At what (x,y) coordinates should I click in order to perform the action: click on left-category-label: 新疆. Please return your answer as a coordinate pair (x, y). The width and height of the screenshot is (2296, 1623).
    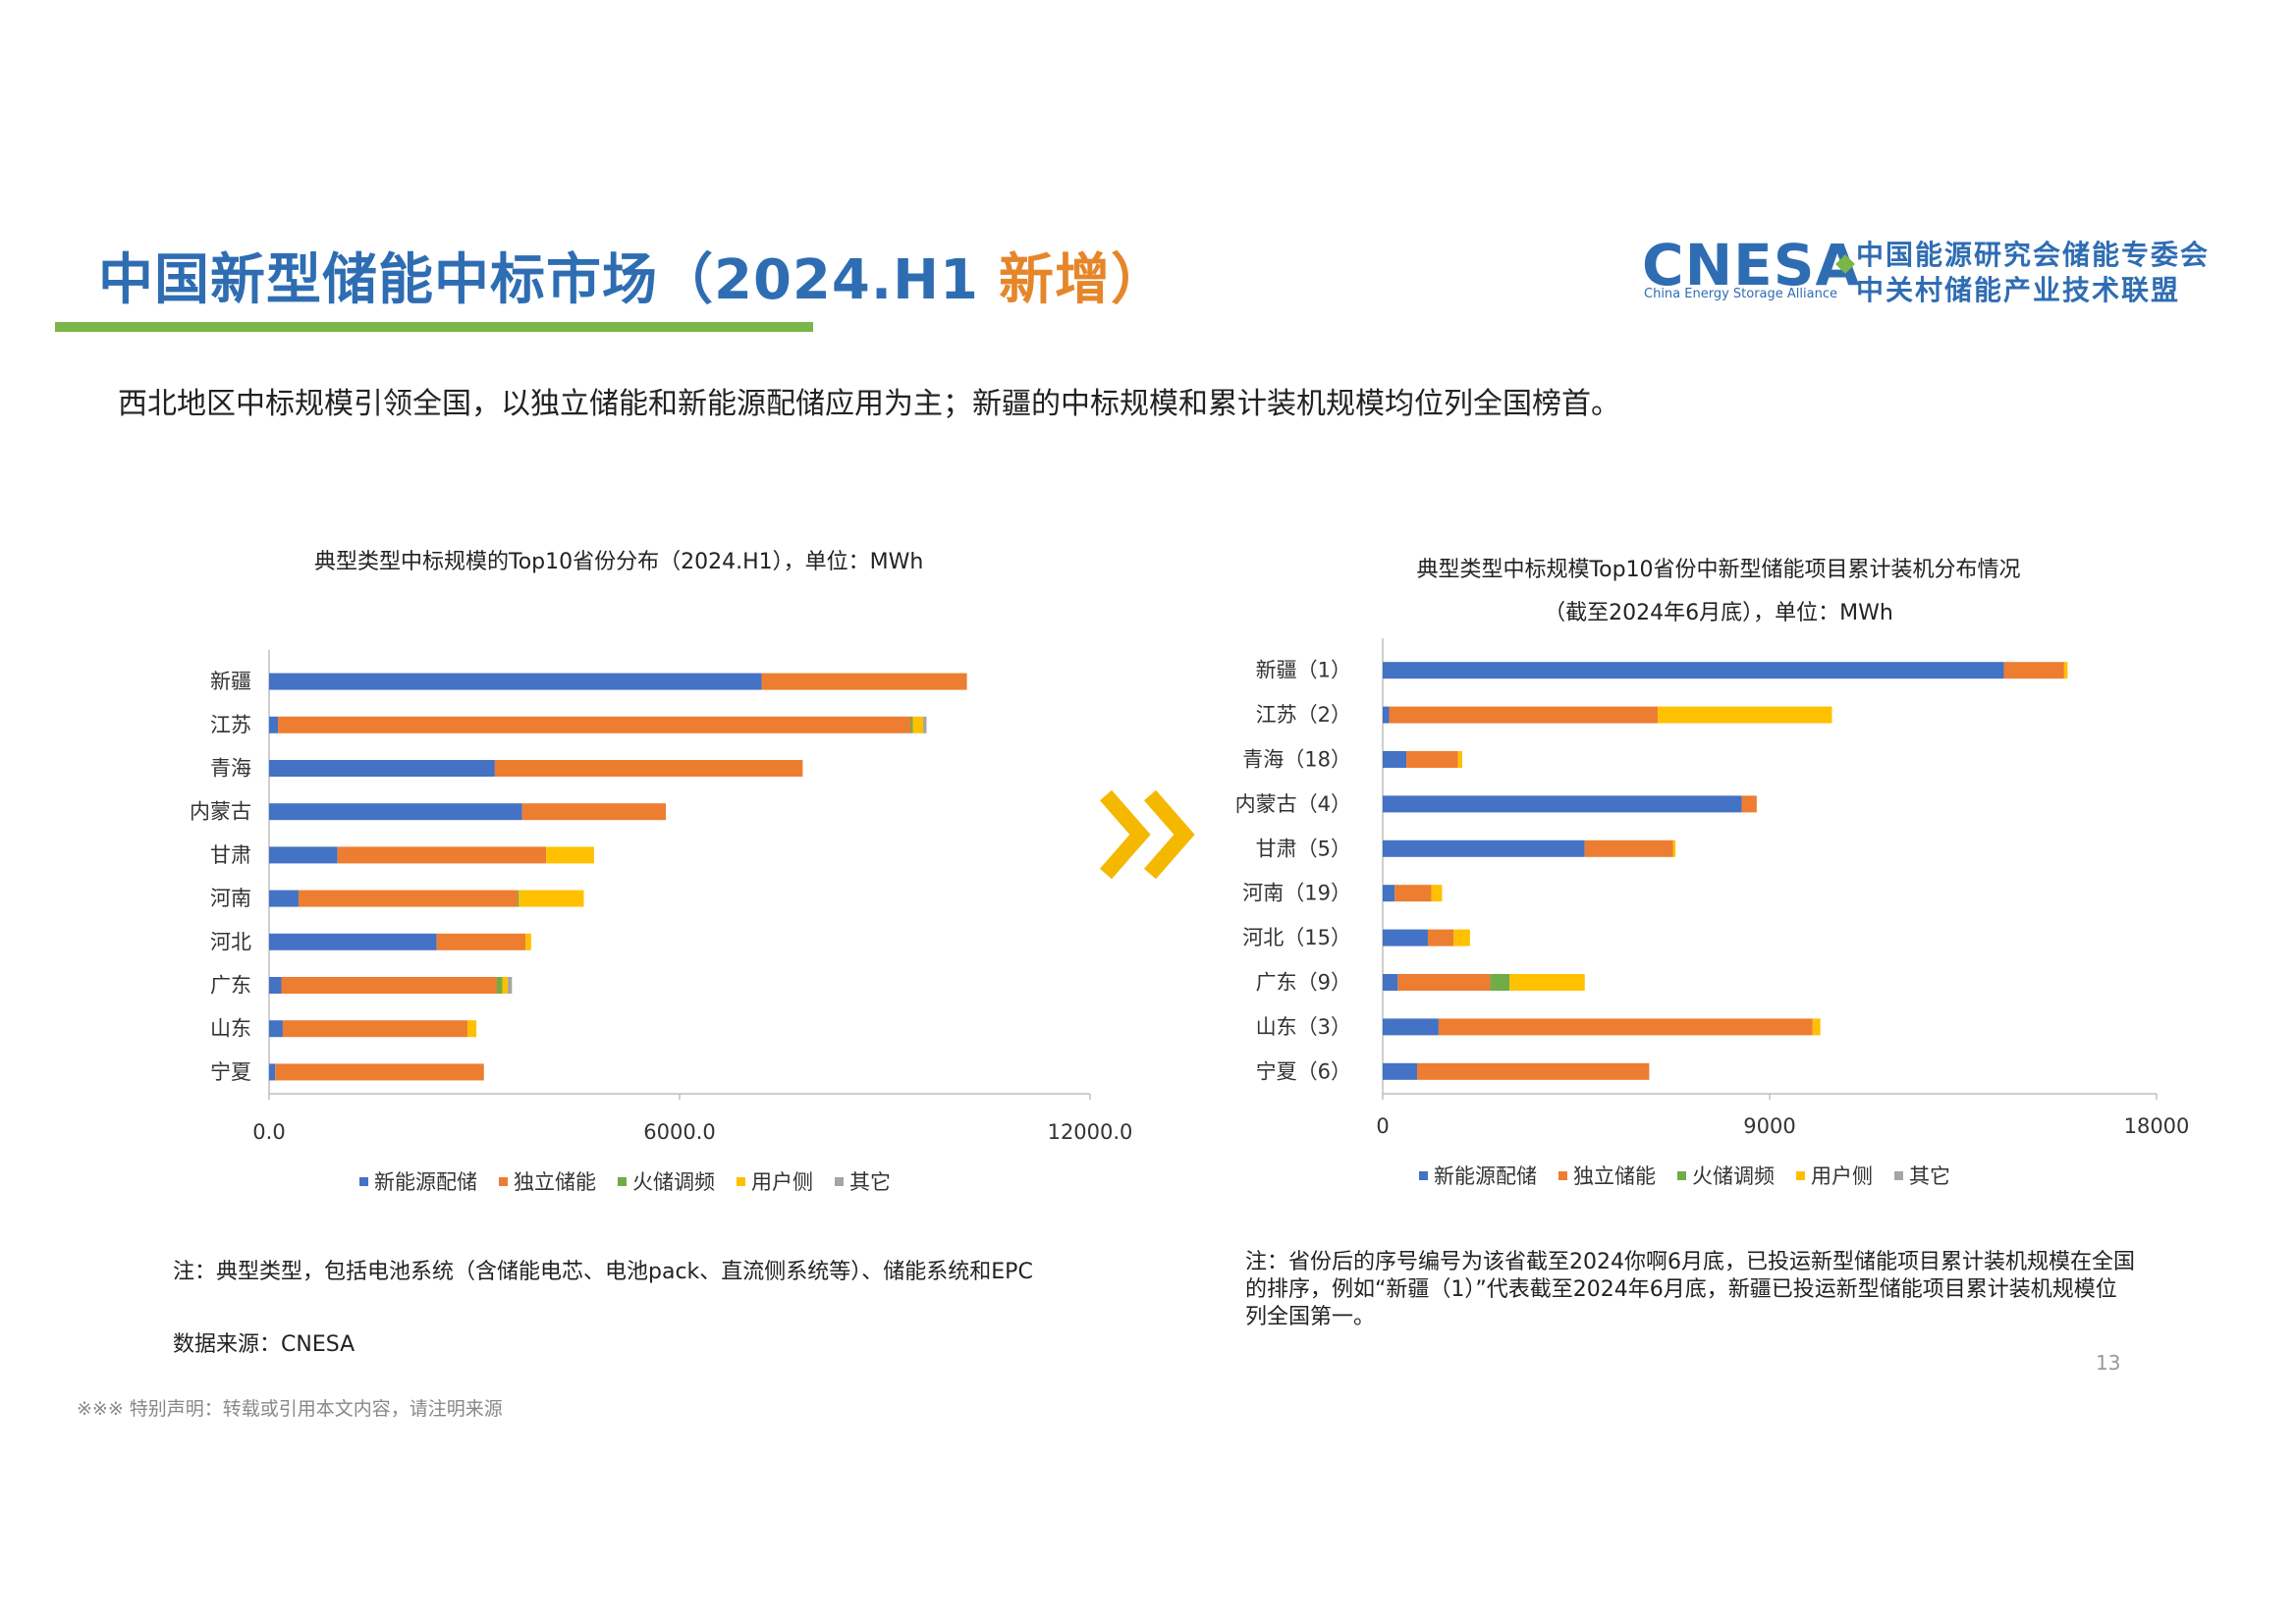
    Looking at the image, I should click on (230, 681).